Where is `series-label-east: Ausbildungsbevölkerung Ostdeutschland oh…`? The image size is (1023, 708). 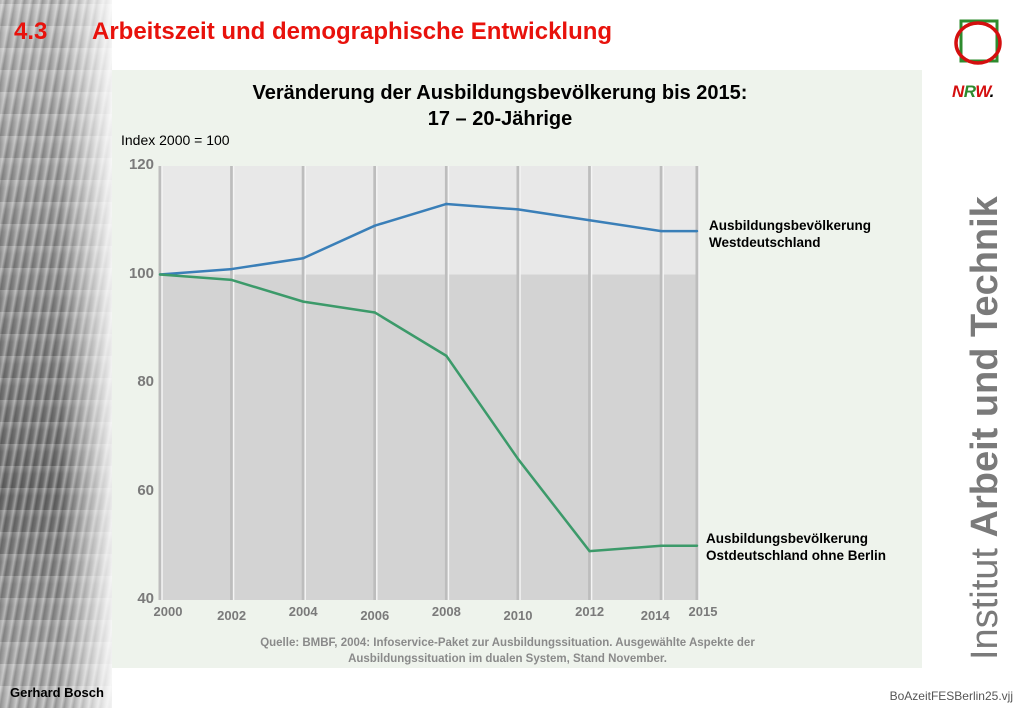
series-label-east: Ausbildungsbevölkerung Ostdeutschland oh… is located at coordinates (796, 547).